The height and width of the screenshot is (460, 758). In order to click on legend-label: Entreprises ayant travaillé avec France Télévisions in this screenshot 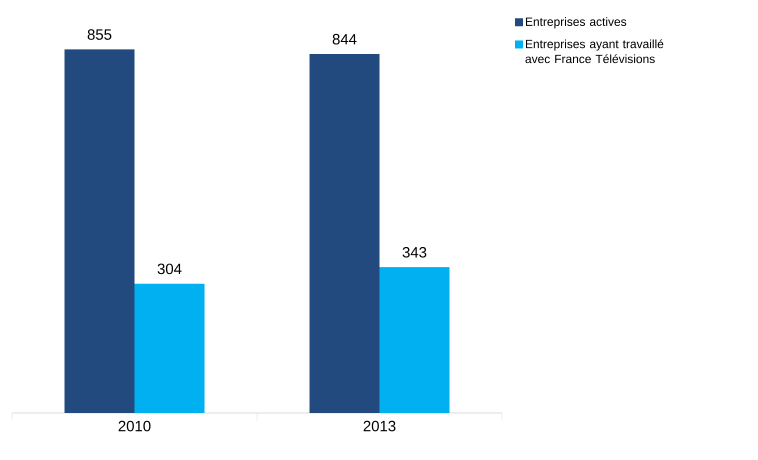, I will do `click(594, 51)`.